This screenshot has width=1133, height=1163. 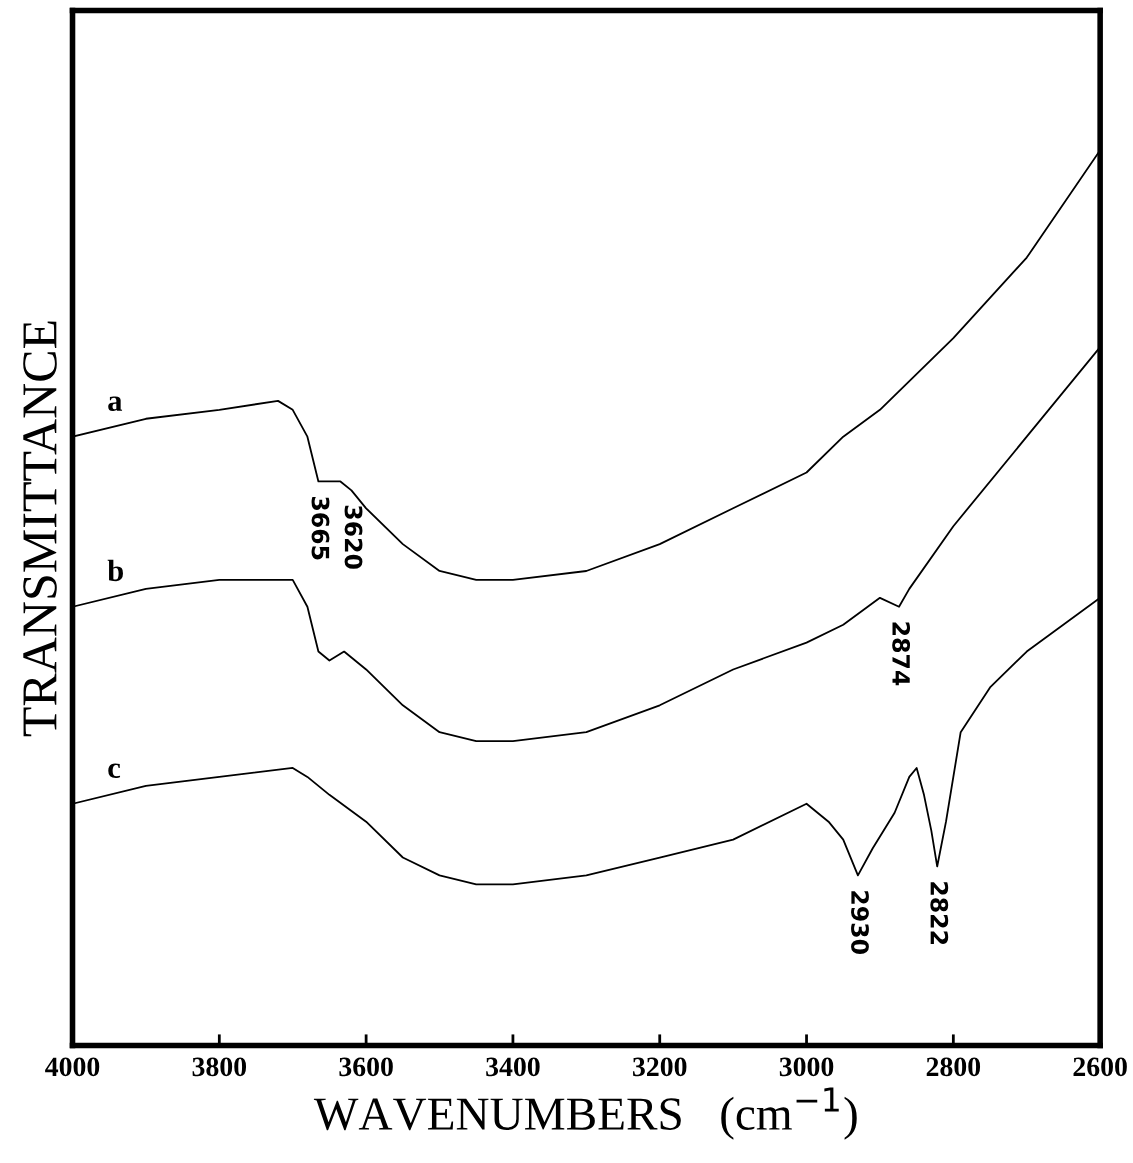 What do you see at coordinates (320, 528) in the screenshot?
I see `annotation: 3665` at bounding box center [320, 528].